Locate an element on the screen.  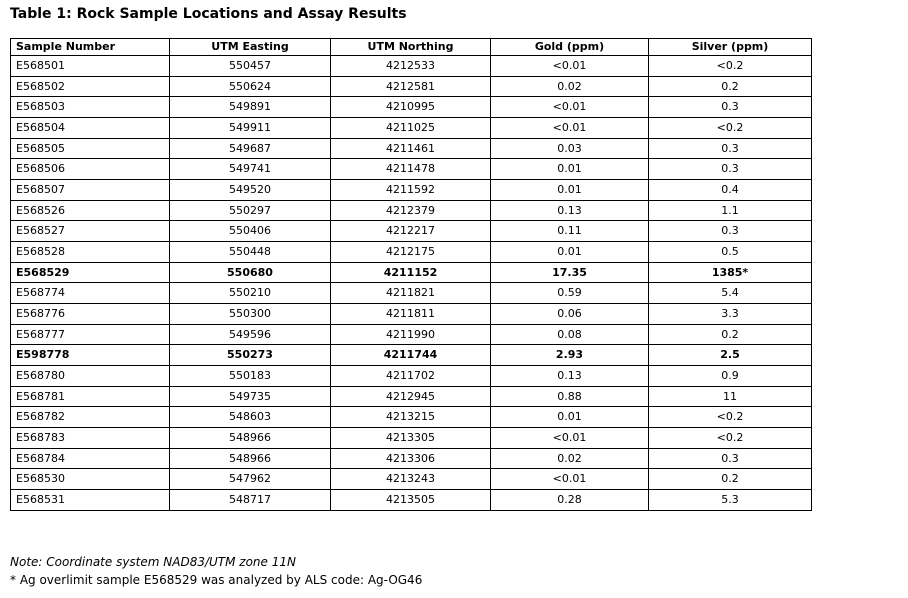
table-cell-silver-ppm: 1385* is located at coordinates (730, 272).